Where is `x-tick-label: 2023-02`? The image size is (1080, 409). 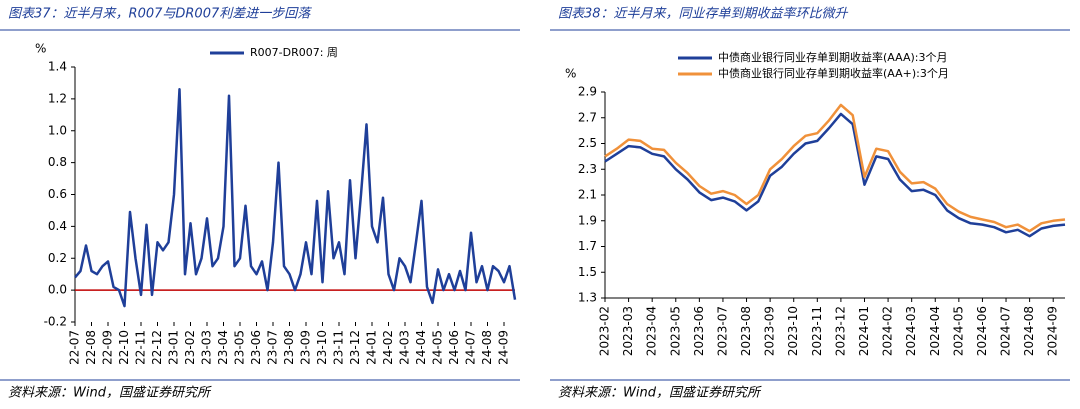 x-tick-label: 2023-02 is located at coordinates (605, 331).